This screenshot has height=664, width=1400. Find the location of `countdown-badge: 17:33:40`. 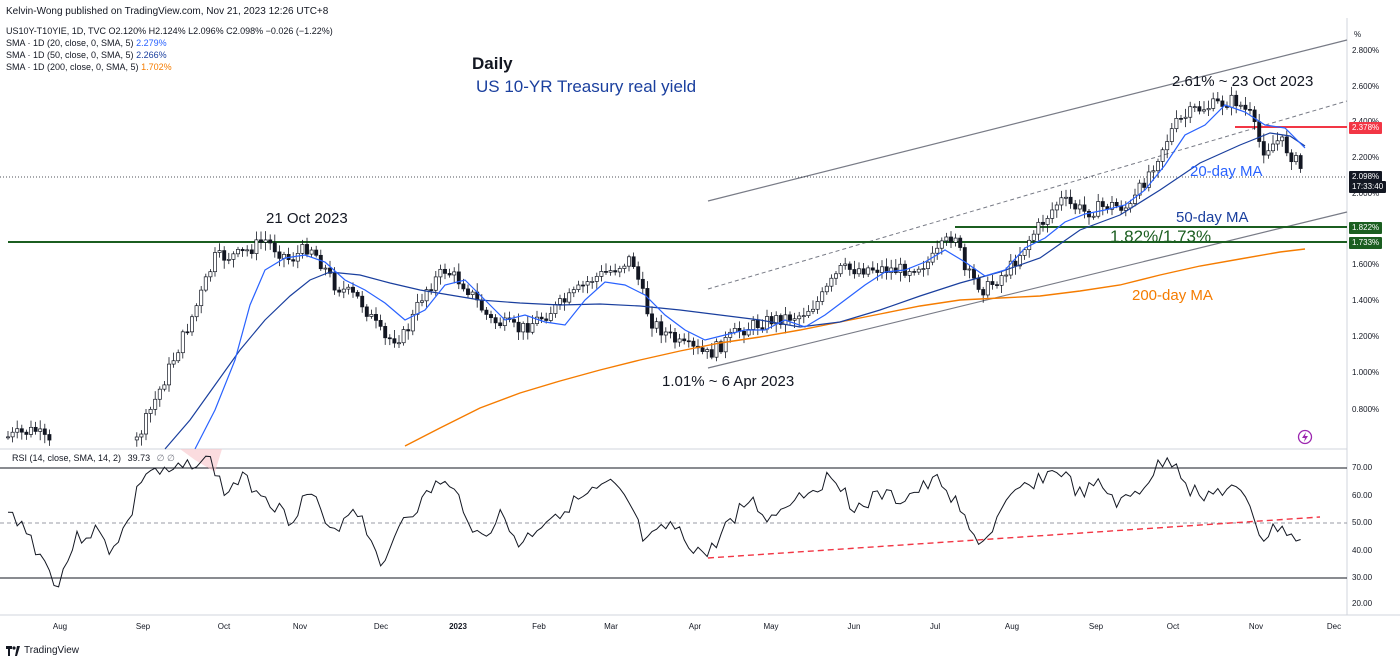

countdown-badge: 17:33:40 is located at coordinates (1368, 187).